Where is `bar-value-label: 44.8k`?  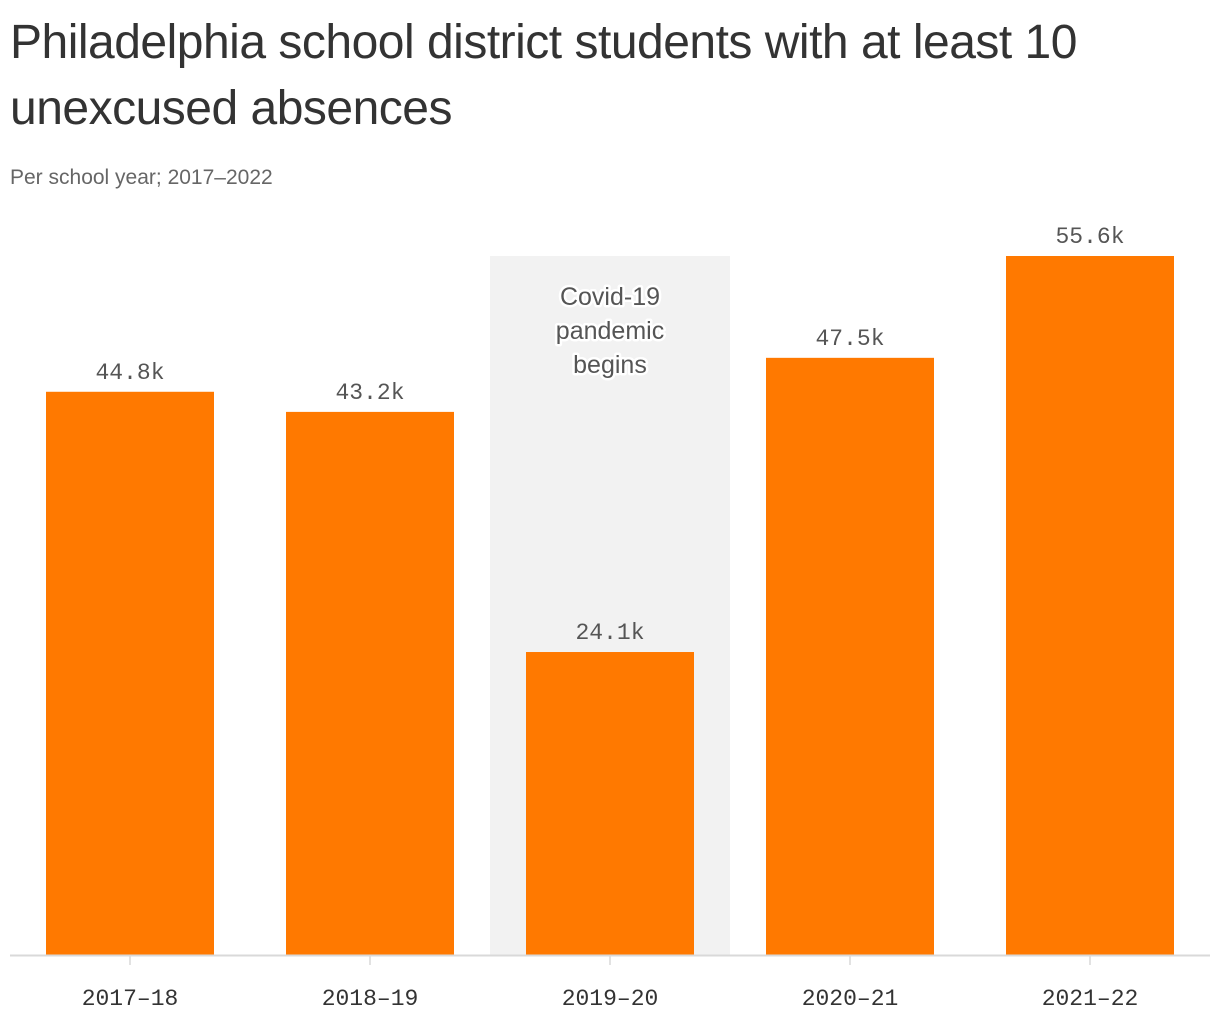 bar-value-label: 44.8k is located at coordinates (129, 373).